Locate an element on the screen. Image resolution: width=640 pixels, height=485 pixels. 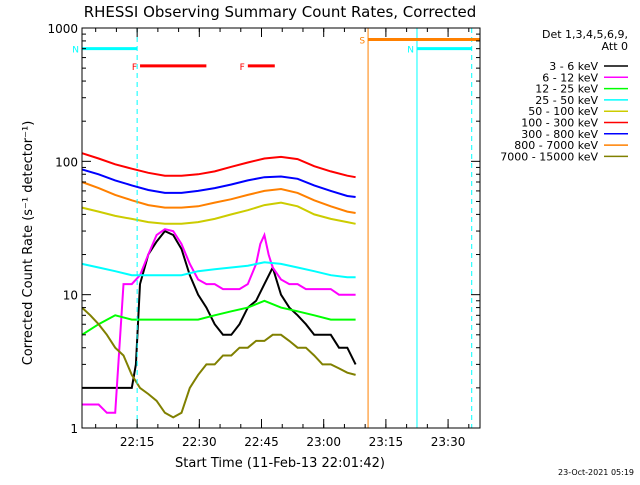
y-tick-label-2: 100 is located at coordinates (66, 162).